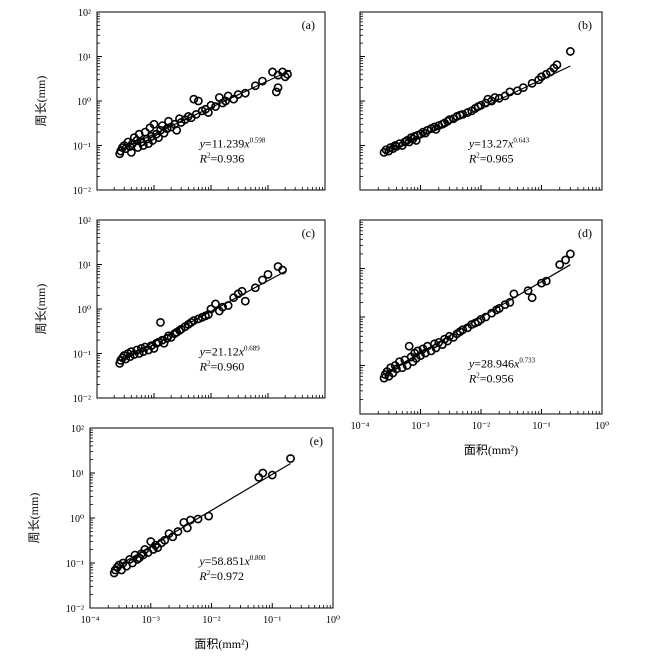 The width and height of the screenshot is (654, 663). I want to click on panel-label: (a), so click(308, 25).